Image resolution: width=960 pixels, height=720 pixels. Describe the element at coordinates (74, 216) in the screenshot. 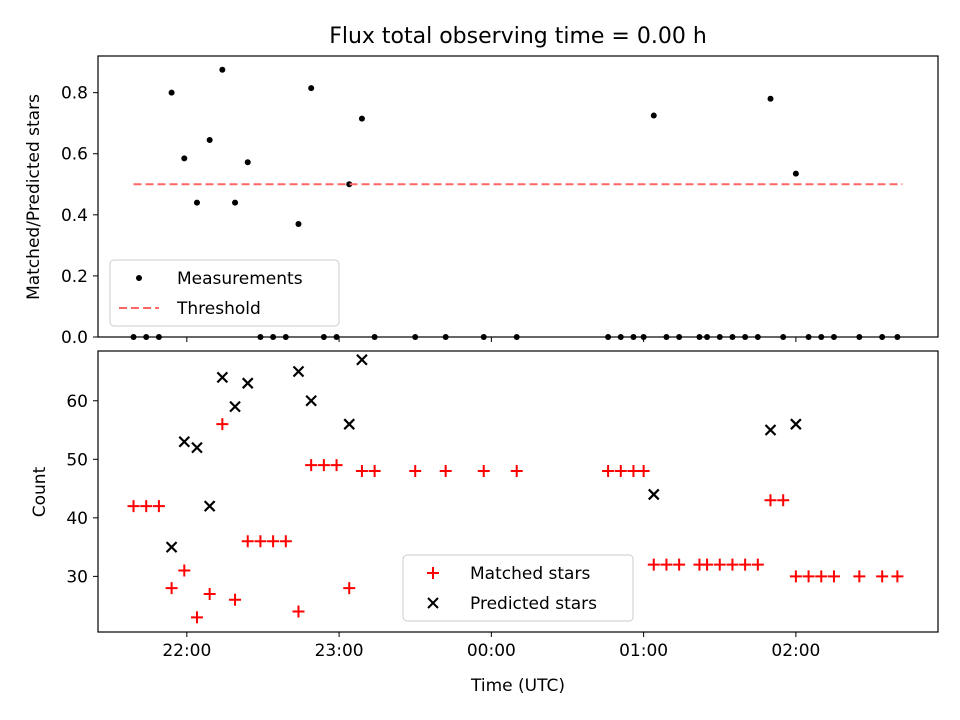

I see `ratio-y-tick-label: 0.4` at that location.